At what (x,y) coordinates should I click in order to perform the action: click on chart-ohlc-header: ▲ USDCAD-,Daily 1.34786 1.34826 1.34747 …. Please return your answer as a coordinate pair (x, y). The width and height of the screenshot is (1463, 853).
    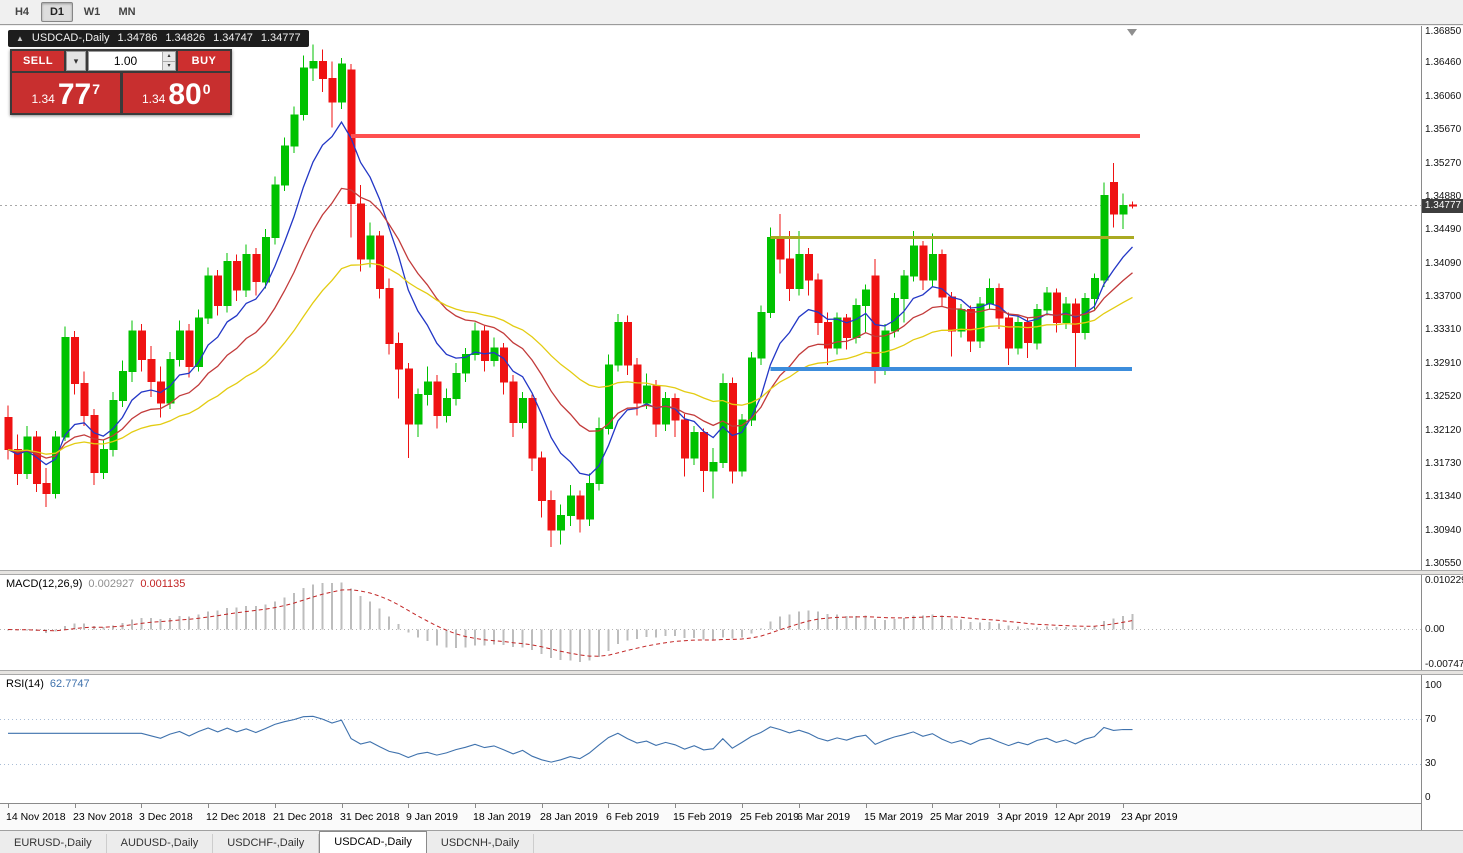
    Looking at the image, I should click on (158, 38).